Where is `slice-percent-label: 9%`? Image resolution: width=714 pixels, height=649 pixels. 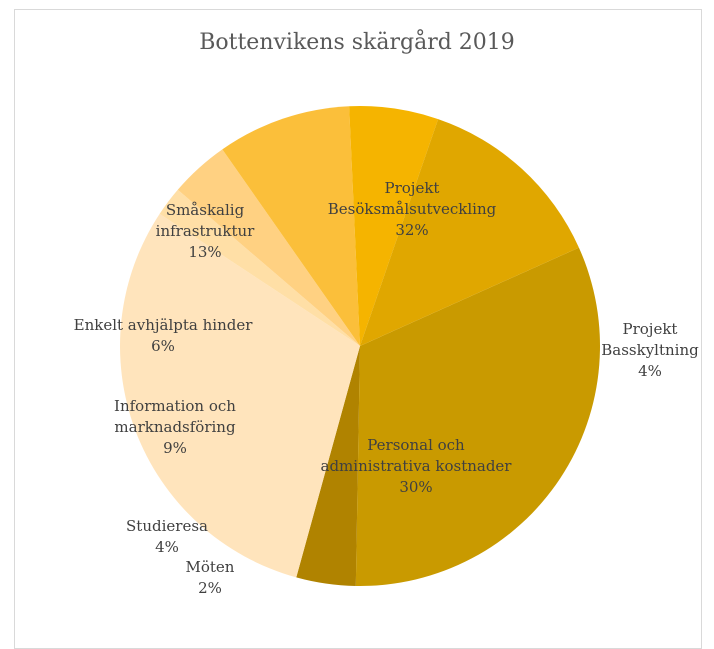 slice-percent-label: 9% is located at coordinates (175, 448).